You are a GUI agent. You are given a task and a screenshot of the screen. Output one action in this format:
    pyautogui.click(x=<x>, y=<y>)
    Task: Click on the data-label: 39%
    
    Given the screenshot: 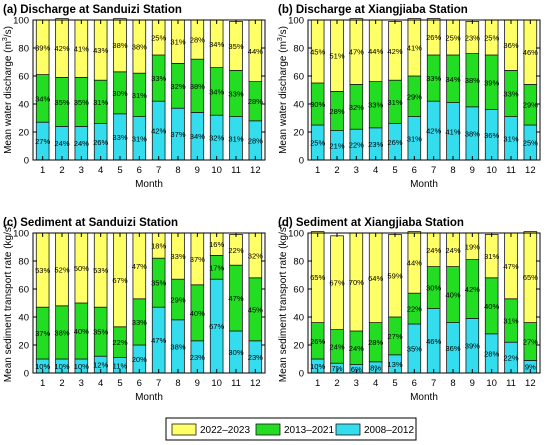 What is the action you would take?
    pyautogui.click(x=491, y=82)
    